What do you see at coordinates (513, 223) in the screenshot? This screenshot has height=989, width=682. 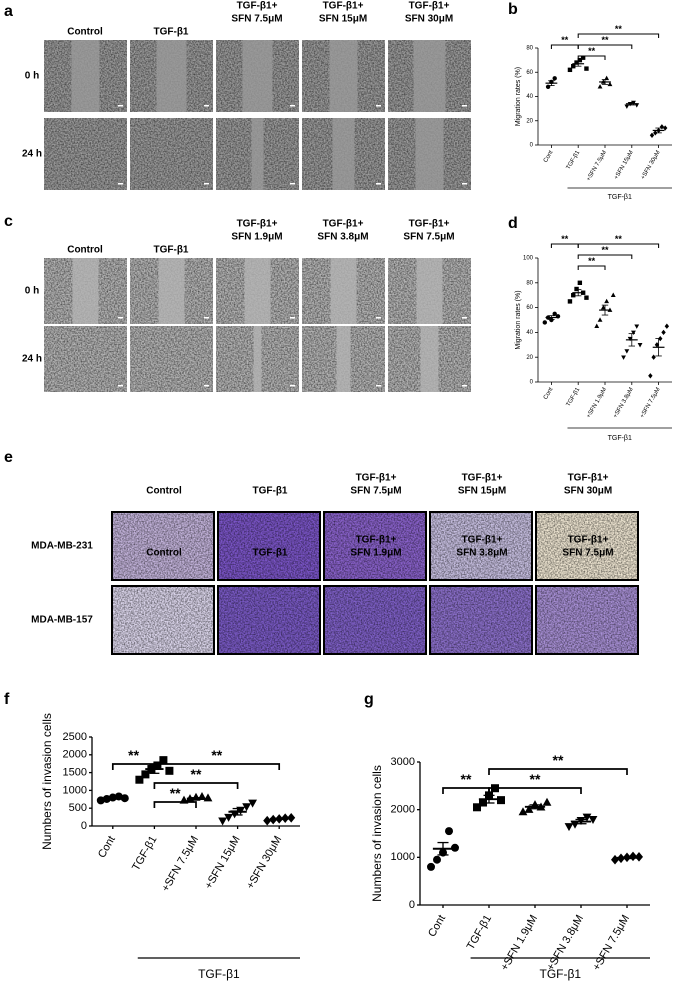 I see `panel-label: d` at bounding box center [513, 223].